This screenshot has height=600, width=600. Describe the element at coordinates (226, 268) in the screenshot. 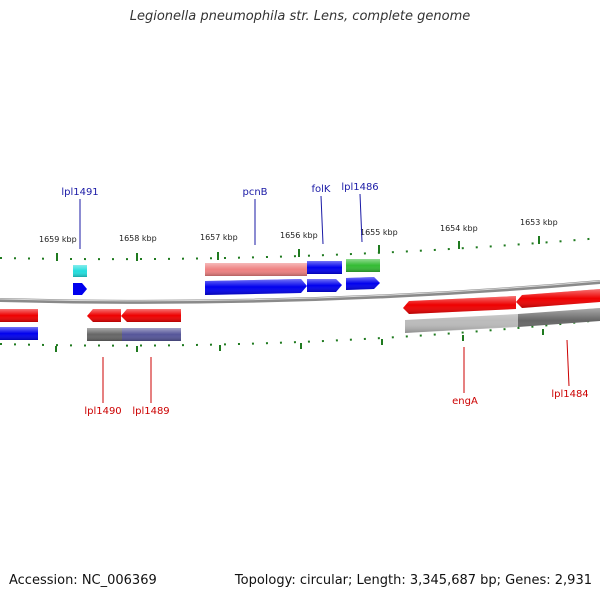

I see `forward-cog-ring` at that location.